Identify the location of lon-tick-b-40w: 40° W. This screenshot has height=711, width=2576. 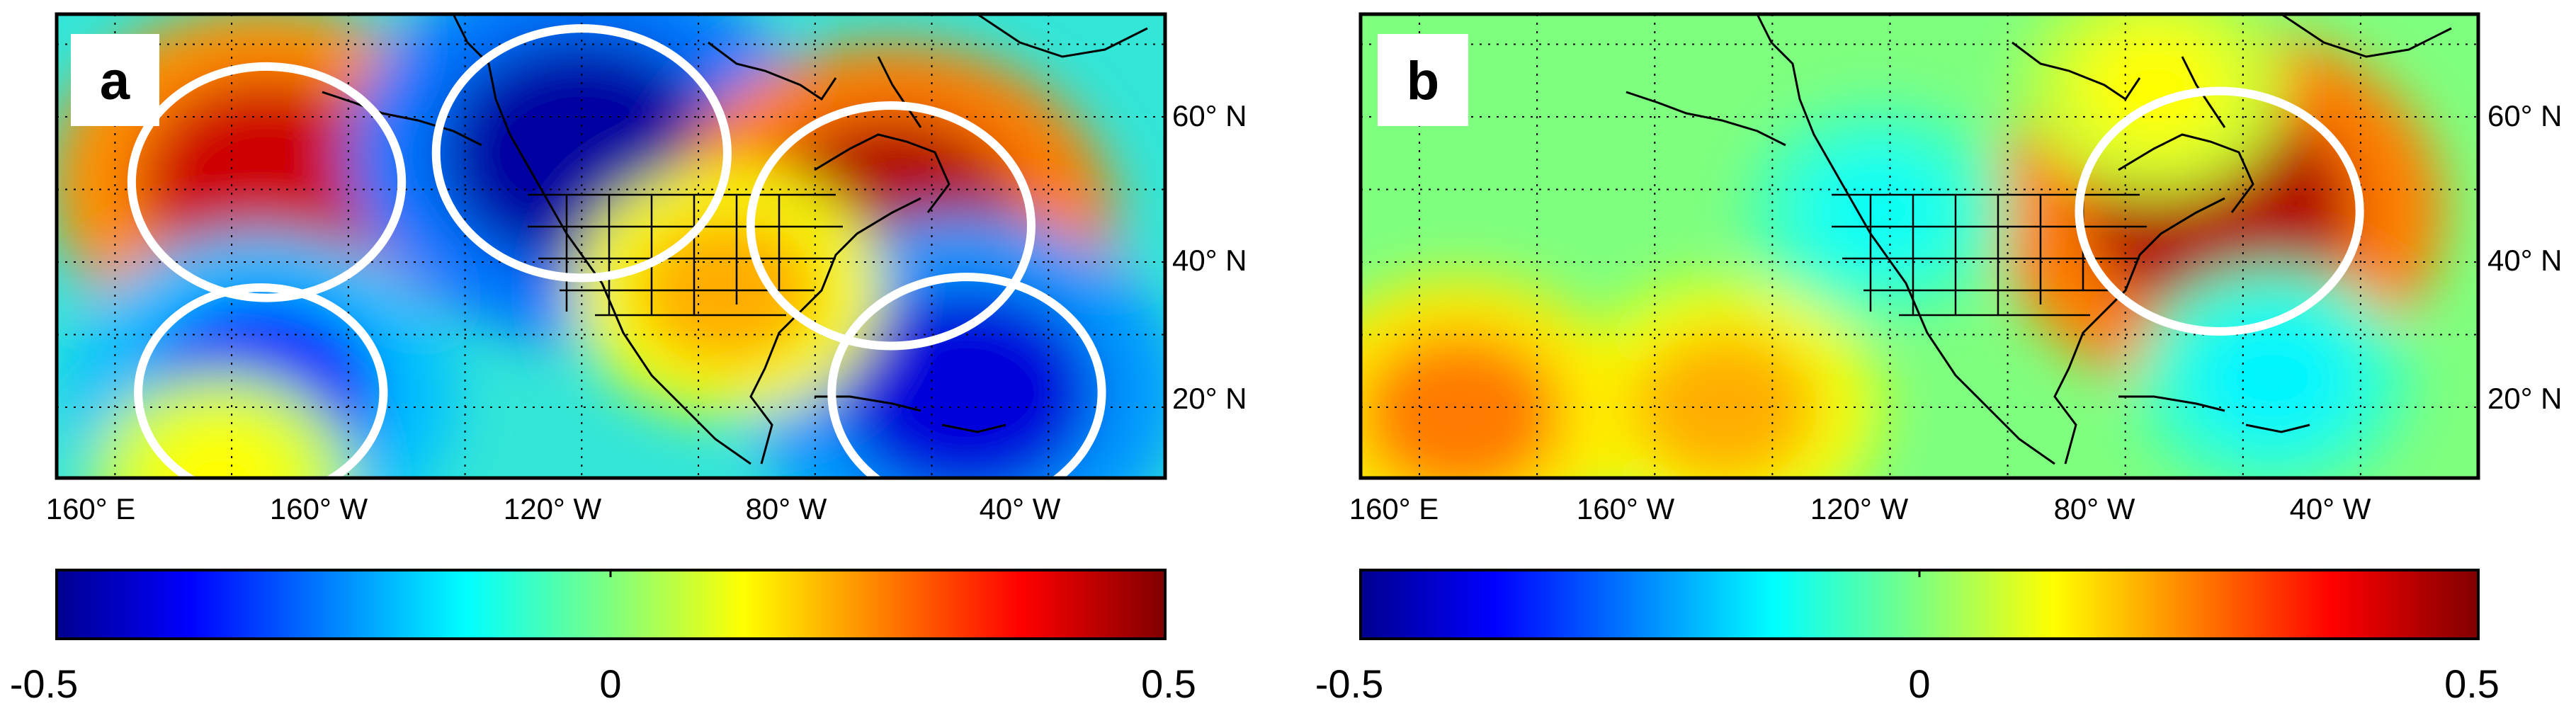
(2330, 509).